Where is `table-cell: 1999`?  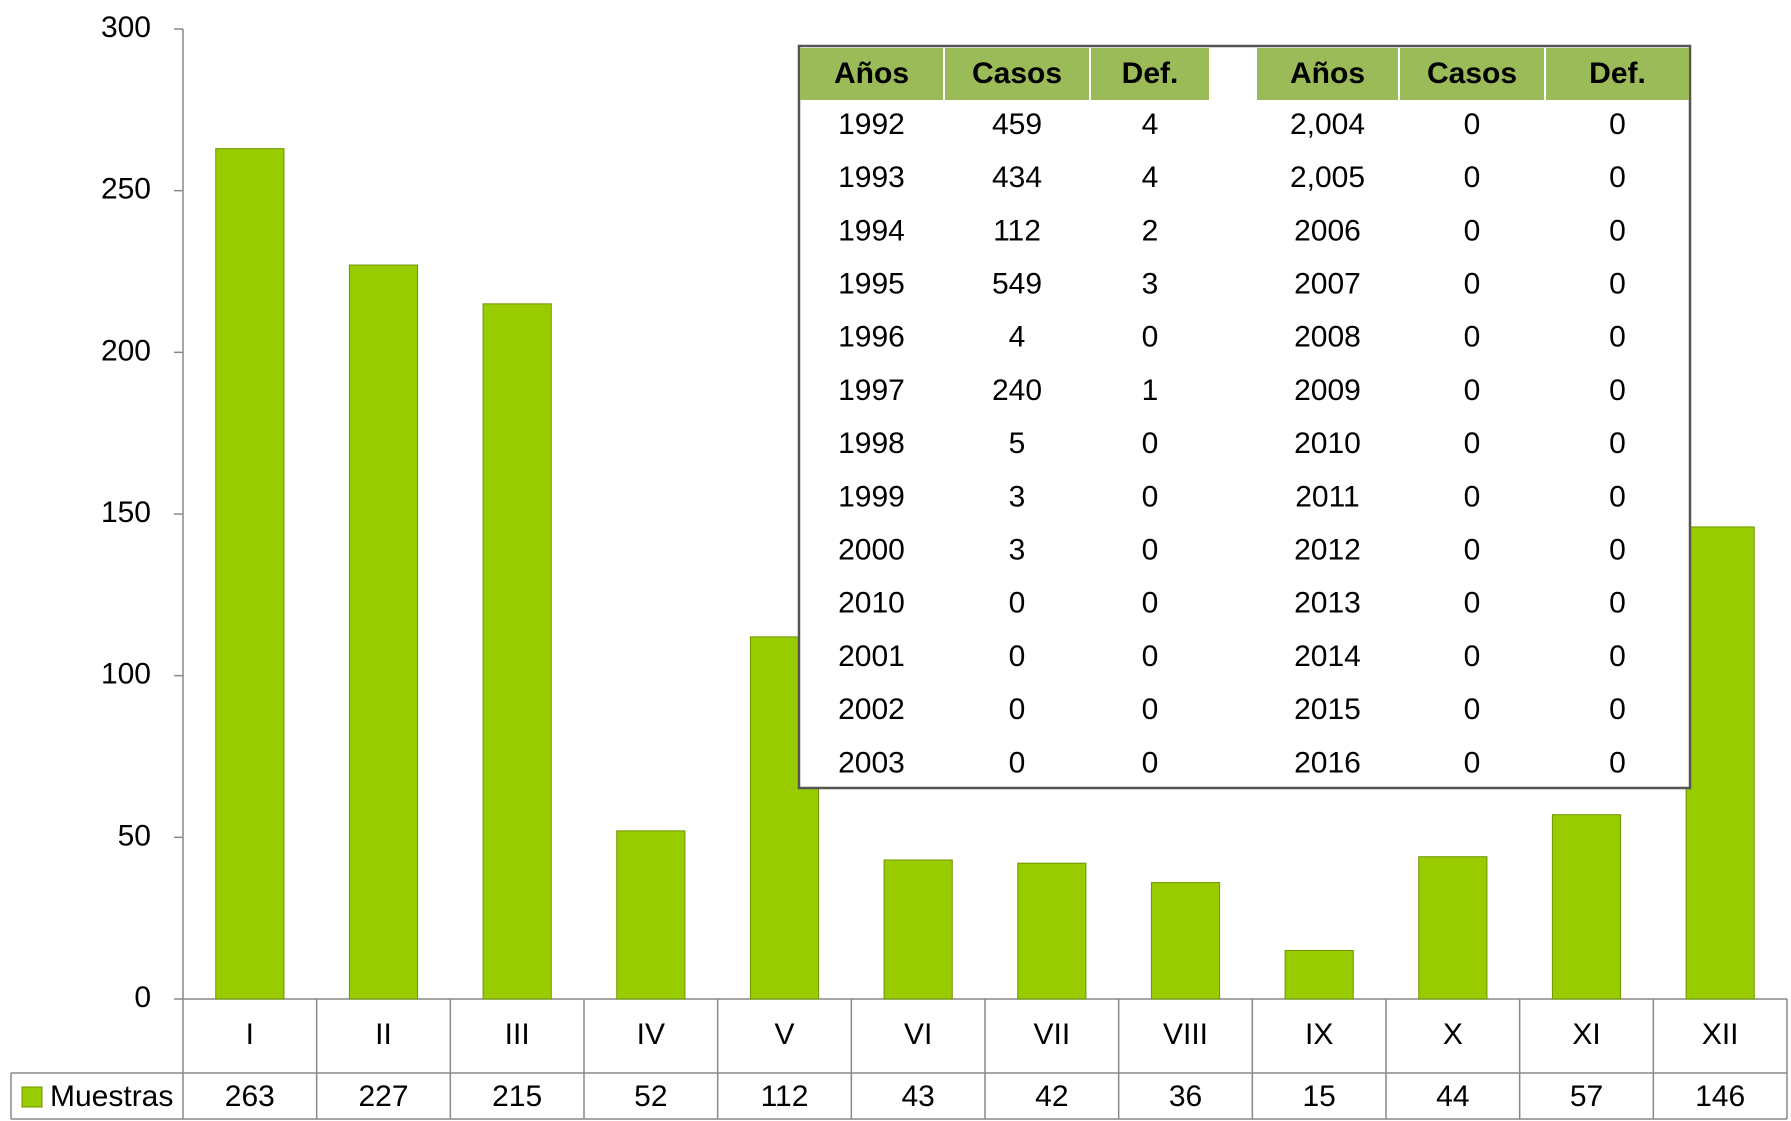
table-cell: 1999 is located at coordinates (871, 496).